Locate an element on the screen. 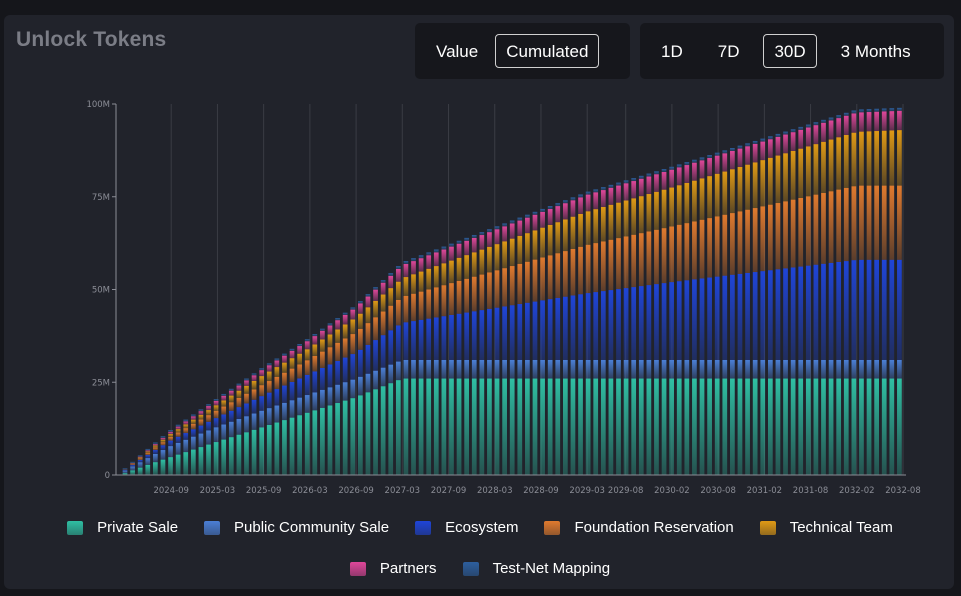  legend-item: Partners is located at coordinates (393, 568).